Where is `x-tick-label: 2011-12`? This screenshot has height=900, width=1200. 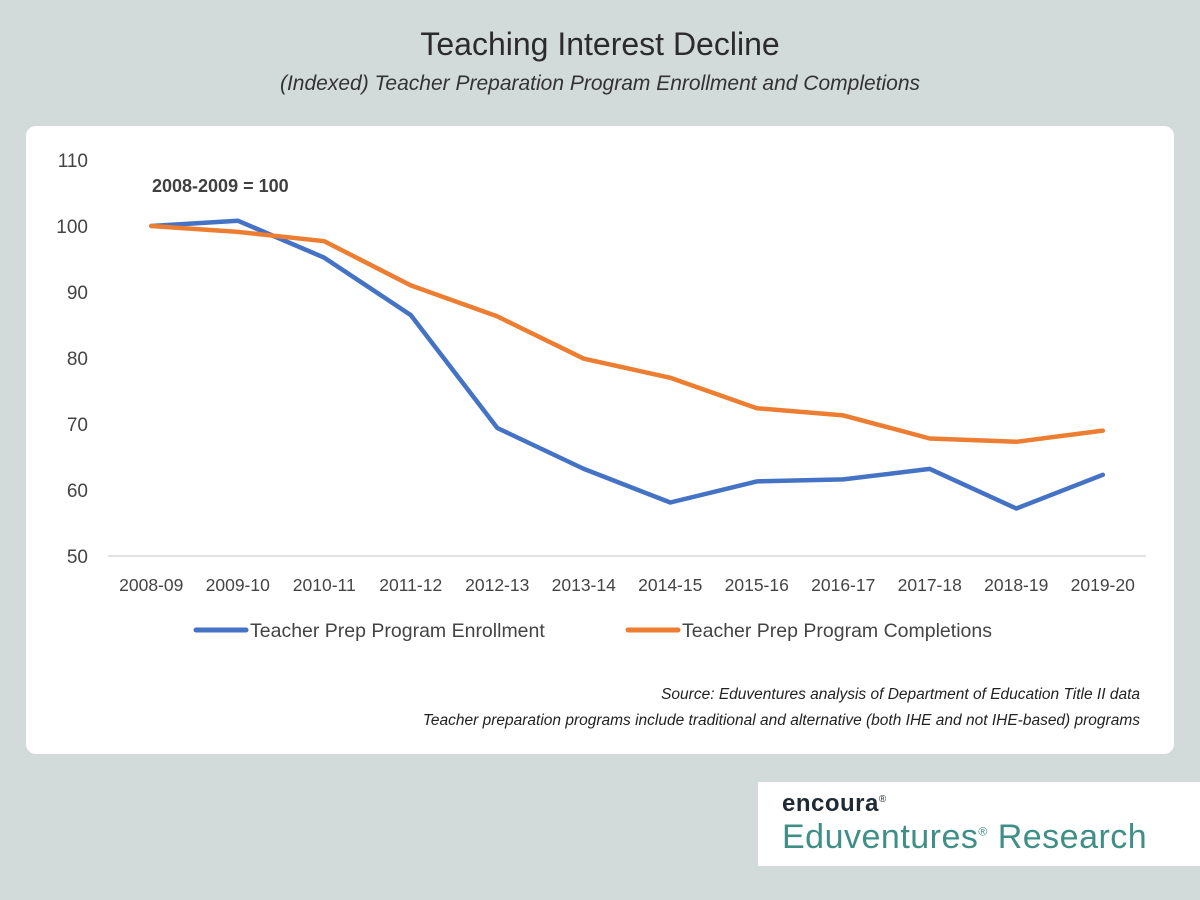 x-tick-label: 2011-12 is located at coordinates (410, 585).